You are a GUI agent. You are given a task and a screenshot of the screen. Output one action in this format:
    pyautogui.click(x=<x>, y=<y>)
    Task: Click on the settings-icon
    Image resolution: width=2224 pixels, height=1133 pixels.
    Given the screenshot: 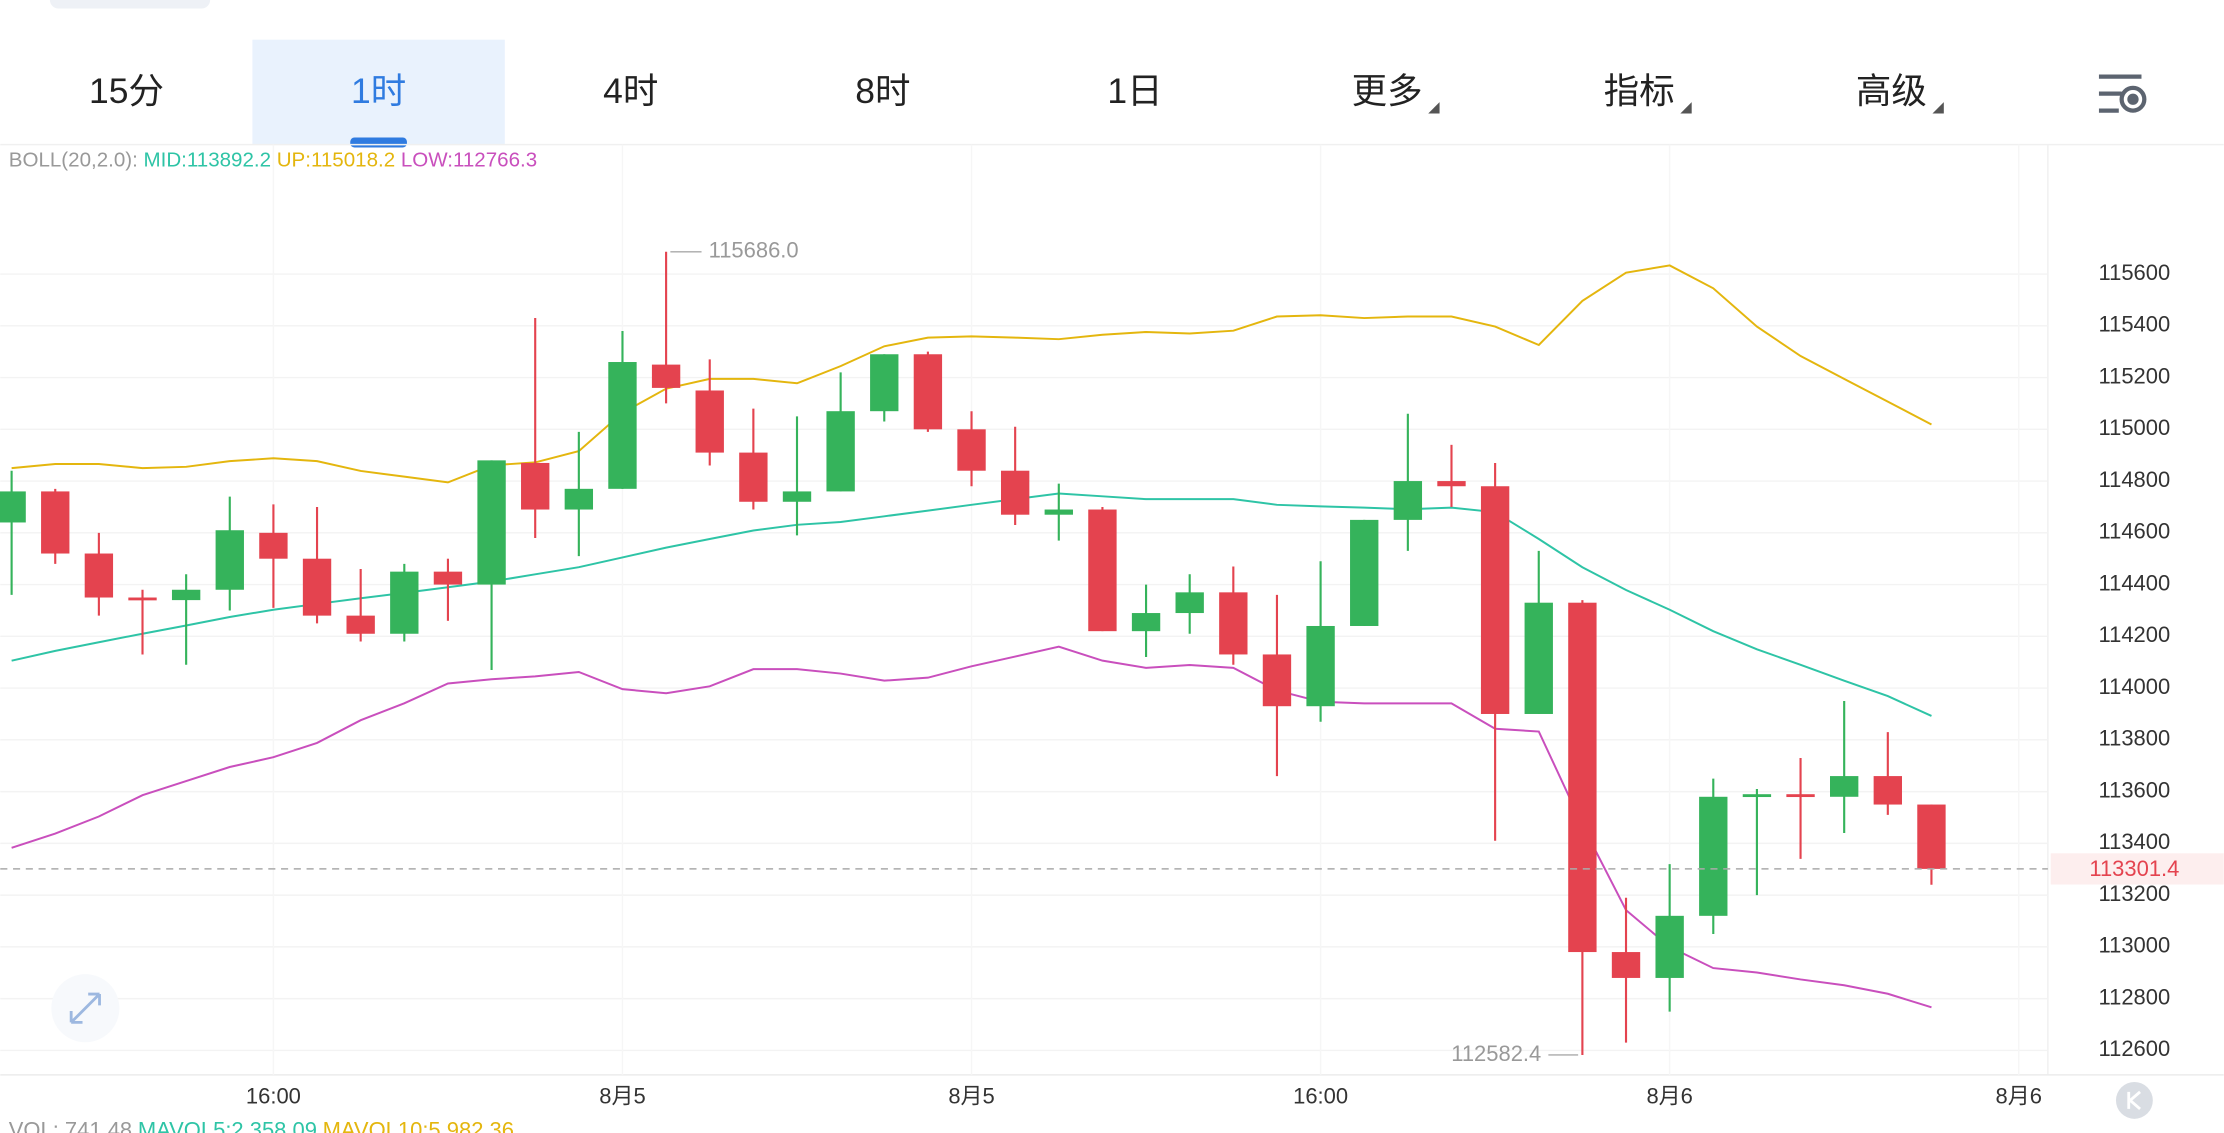 What is the action you would take?
    pyautogui.click(x=2122, y=93)
    